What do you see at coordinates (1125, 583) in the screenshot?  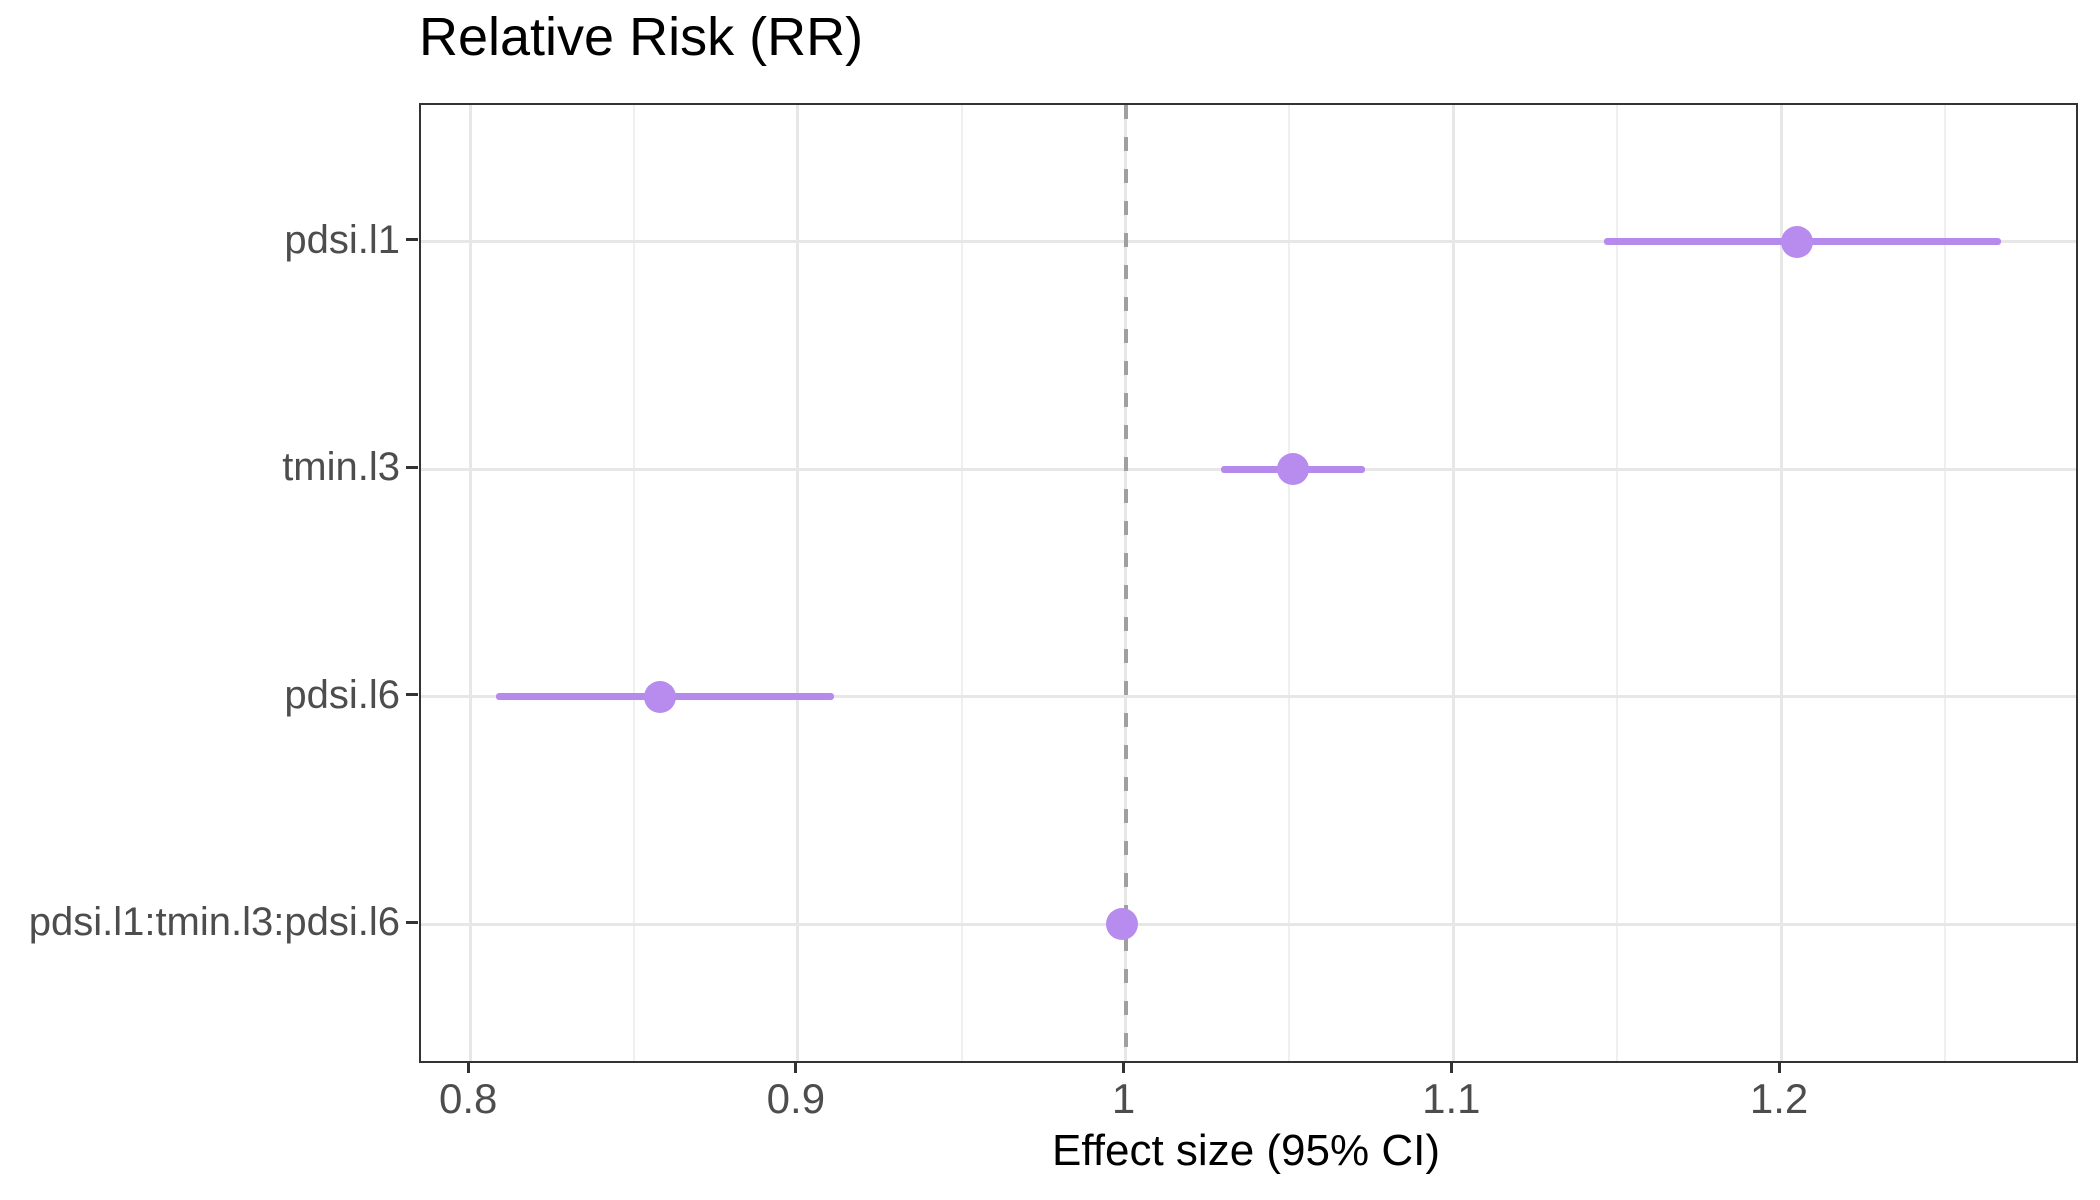 I see `reference-line` at bounding box center [1125, 583].